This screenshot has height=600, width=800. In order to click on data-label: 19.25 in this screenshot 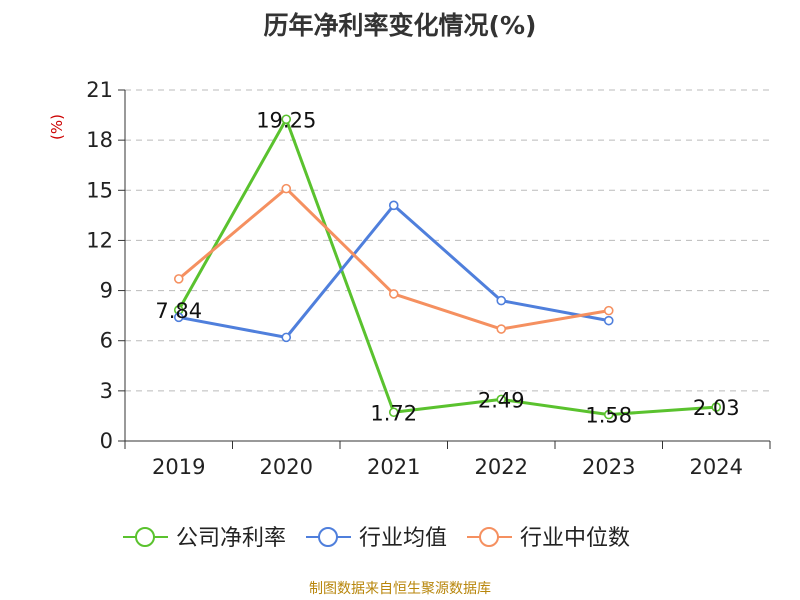, I will do `click(286, 120)`.